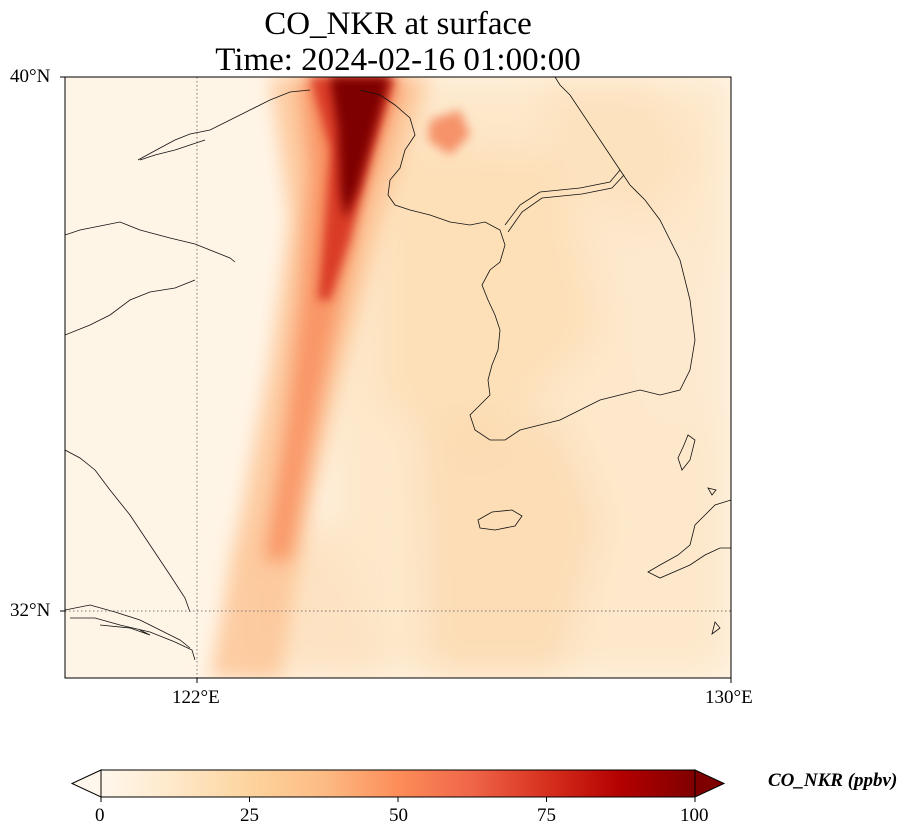 Image resolution: width=920 pixels, height=836 pixels. I want to click on lon-tick-label-122: 122°E, so click(196, 697).